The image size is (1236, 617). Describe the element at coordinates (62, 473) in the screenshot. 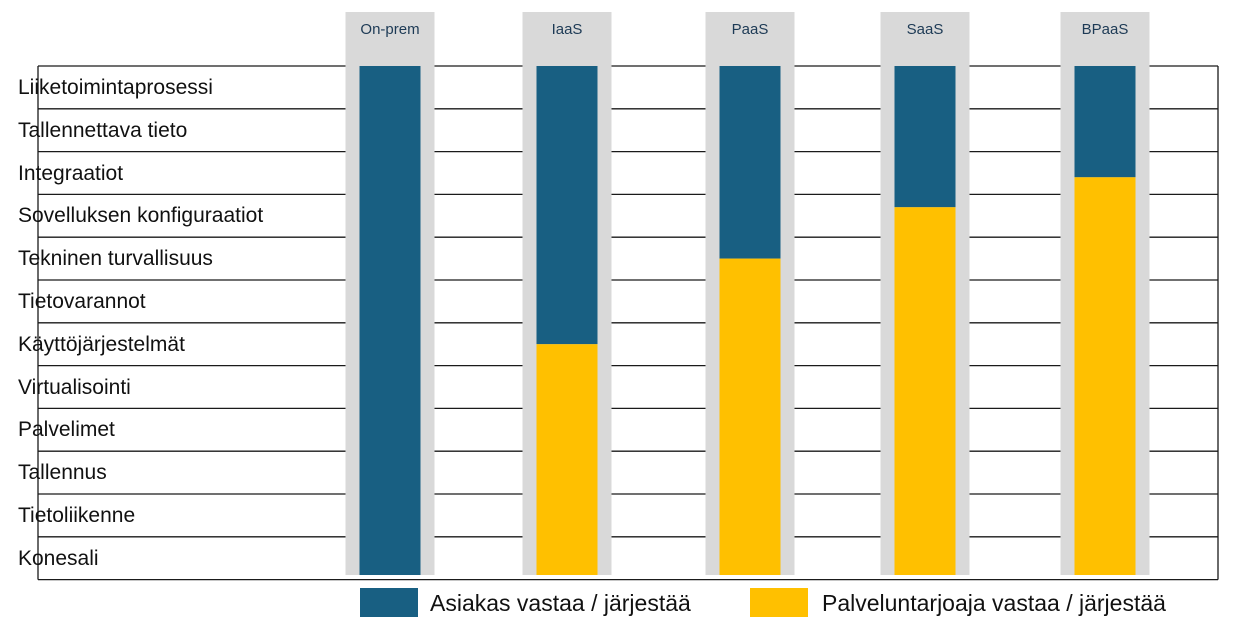

I see `row-label: Tallennus` at that location.